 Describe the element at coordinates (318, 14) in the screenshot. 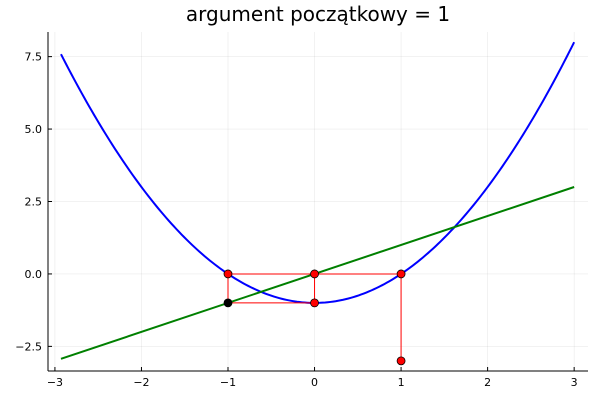

I see `chart-title: argument początkowy = 1` at that location.